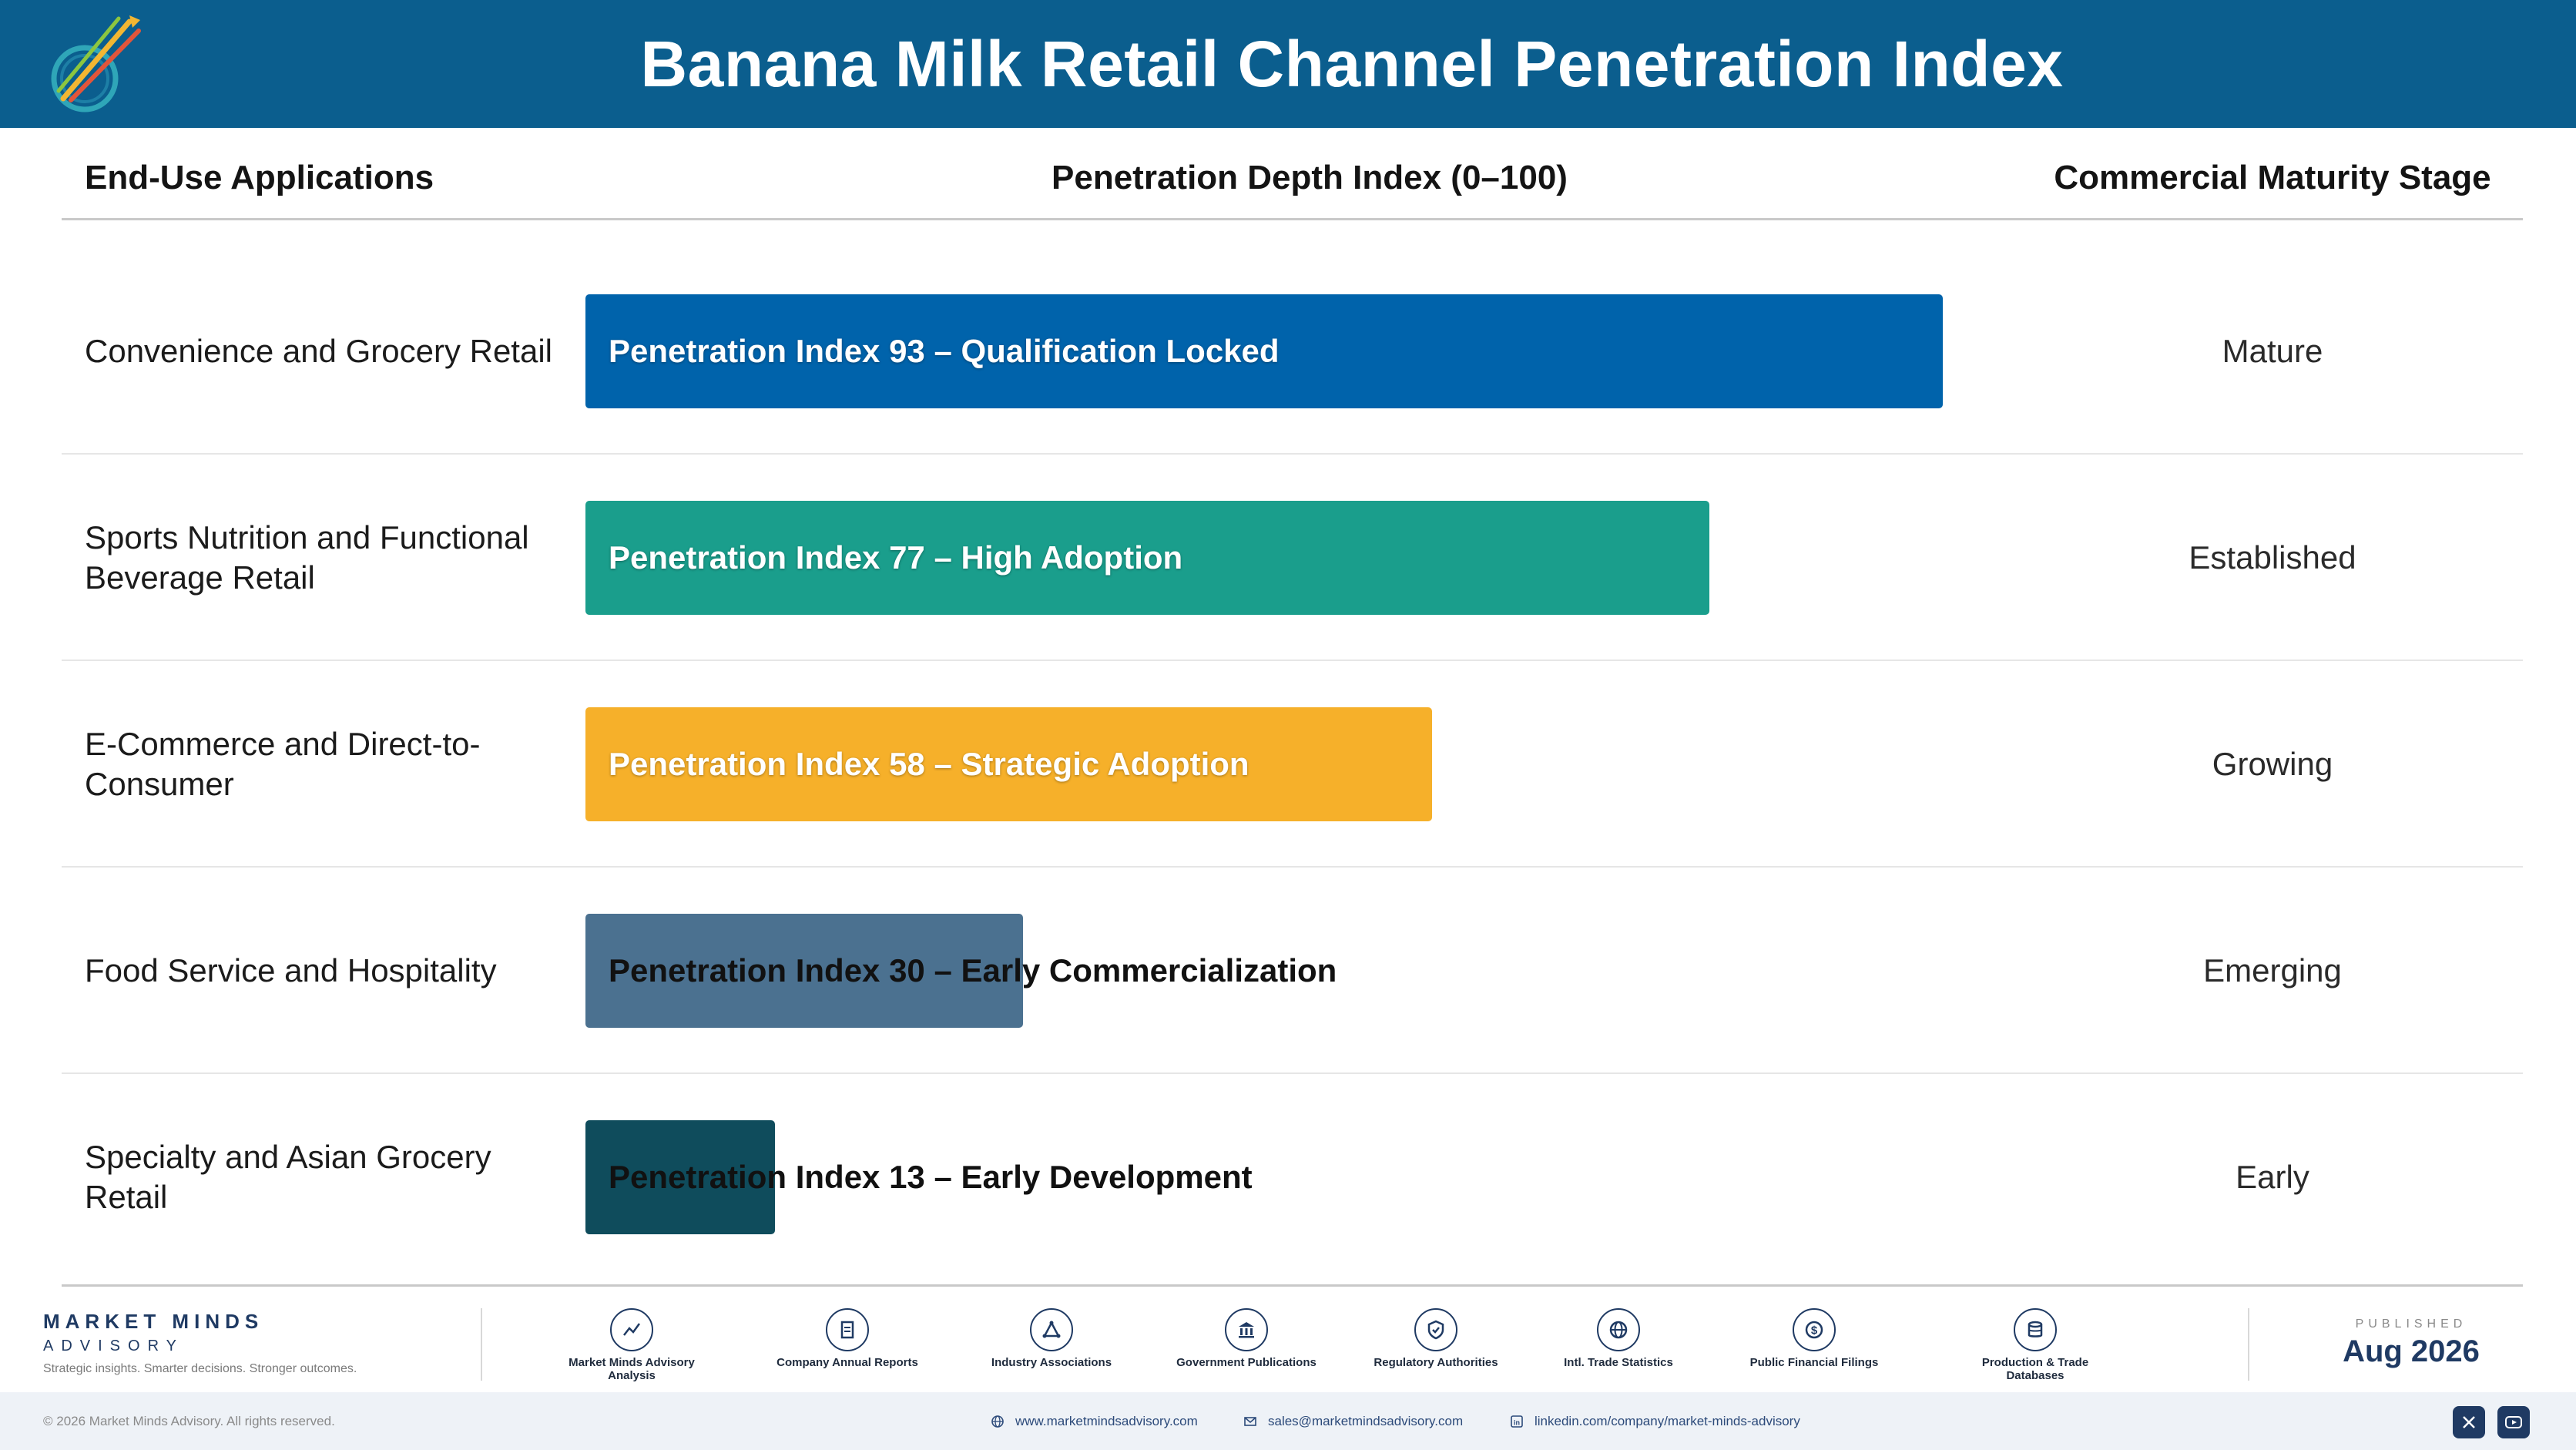 This screenshot has width=2576, height=1450. I want to click on brand-subtitle: ADVISORY, so click(113, 1346).